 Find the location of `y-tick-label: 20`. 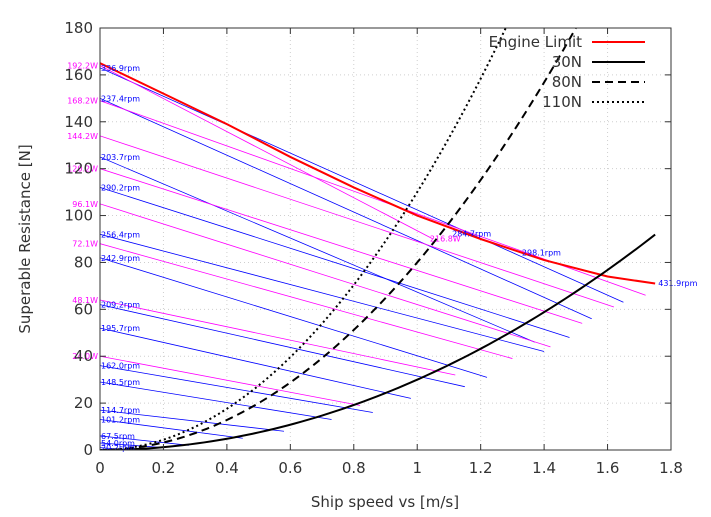

y-tick-label: 20 is located at coordinates (83, 403).